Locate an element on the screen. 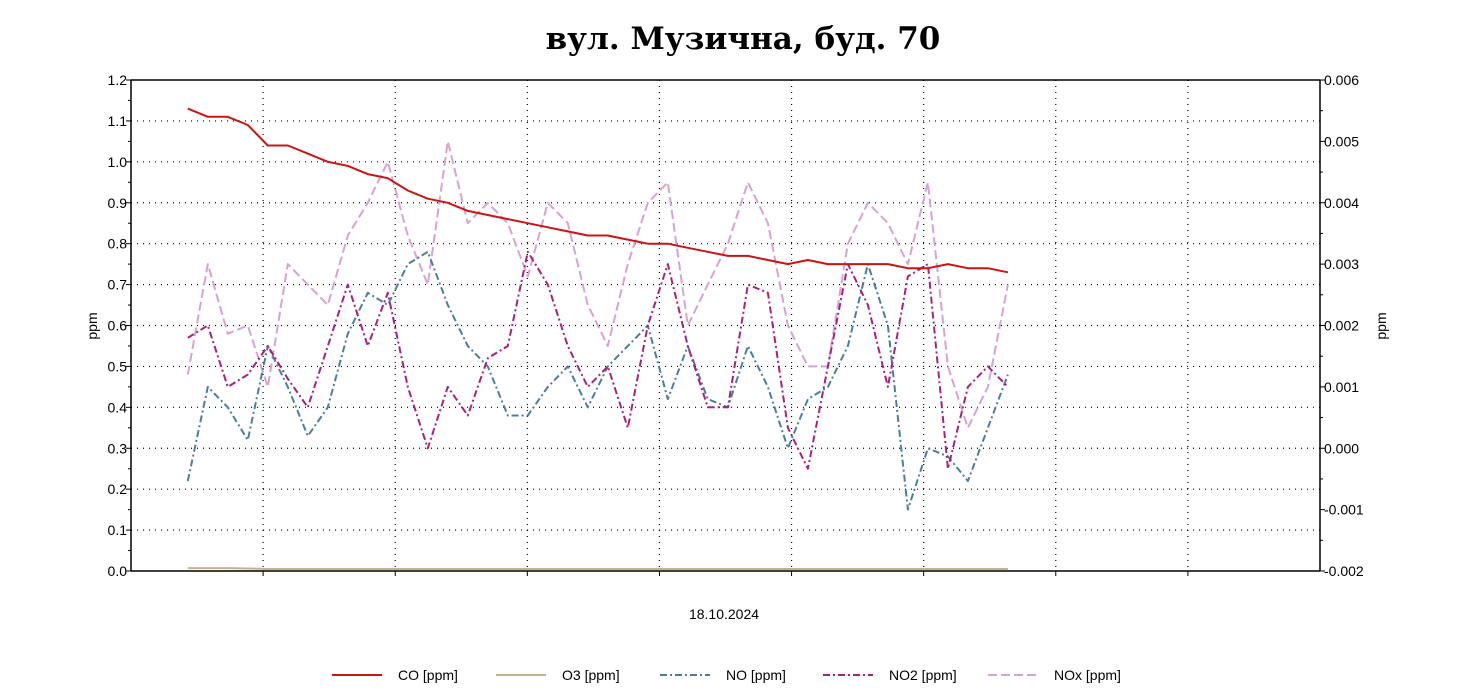 Image resolution: width=1471 pixels, height=697 pixels. y-left-tick-label: 0.7 is located at coordinates (118, 285).